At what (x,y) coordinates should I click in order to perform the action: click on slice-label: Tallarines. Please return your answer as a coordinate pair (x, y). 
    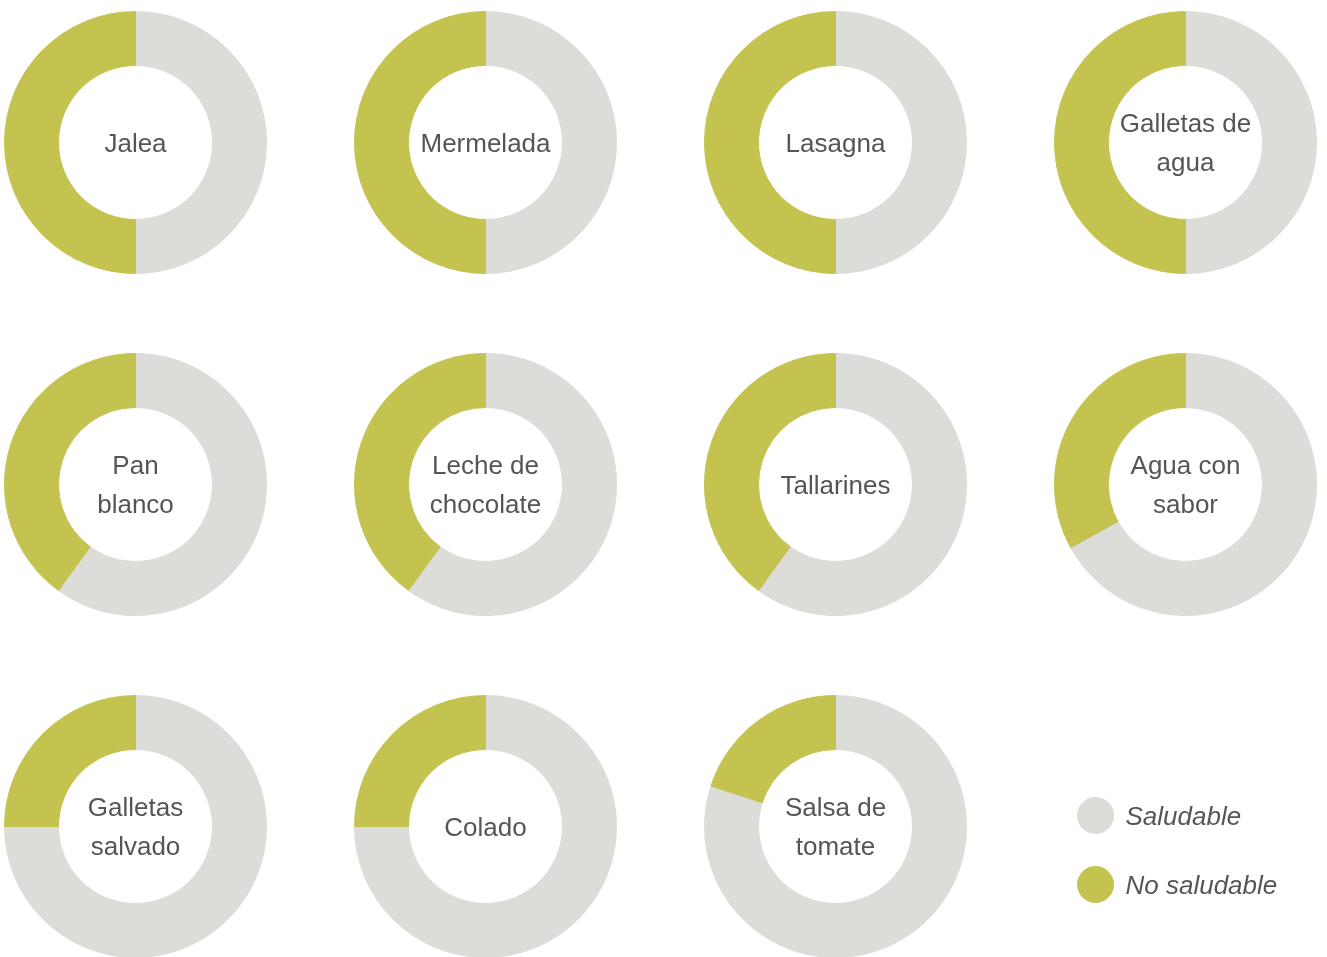
    Looking at the image, I should click on (835, 484).